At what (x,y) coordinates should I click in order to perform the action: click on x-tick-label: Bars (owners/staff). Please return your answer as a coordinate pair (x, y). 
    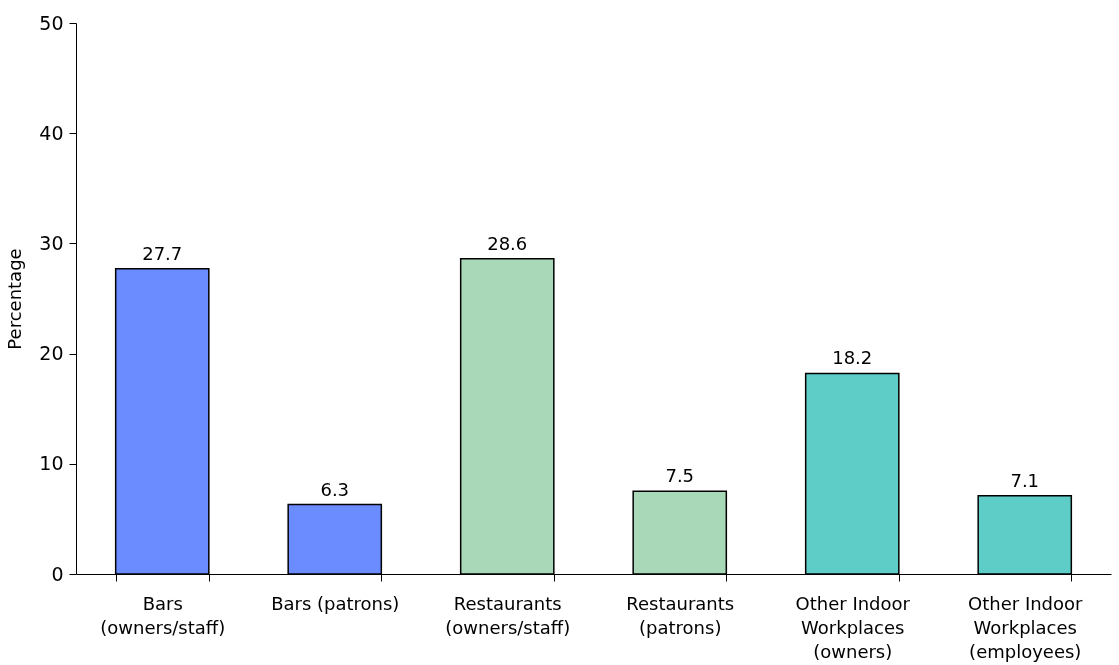
    Looking at the image, I should click on (163, 615).